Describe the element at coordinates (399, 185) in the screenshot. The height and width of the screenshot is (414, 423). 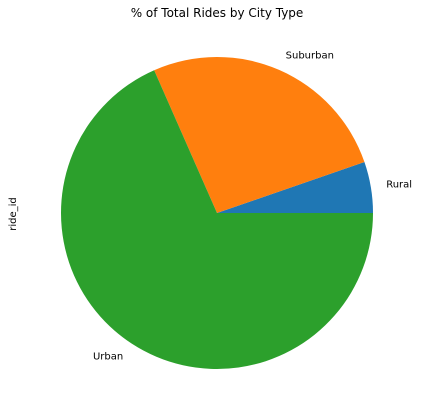
I see `pie-label-rural: Rural` at that location.